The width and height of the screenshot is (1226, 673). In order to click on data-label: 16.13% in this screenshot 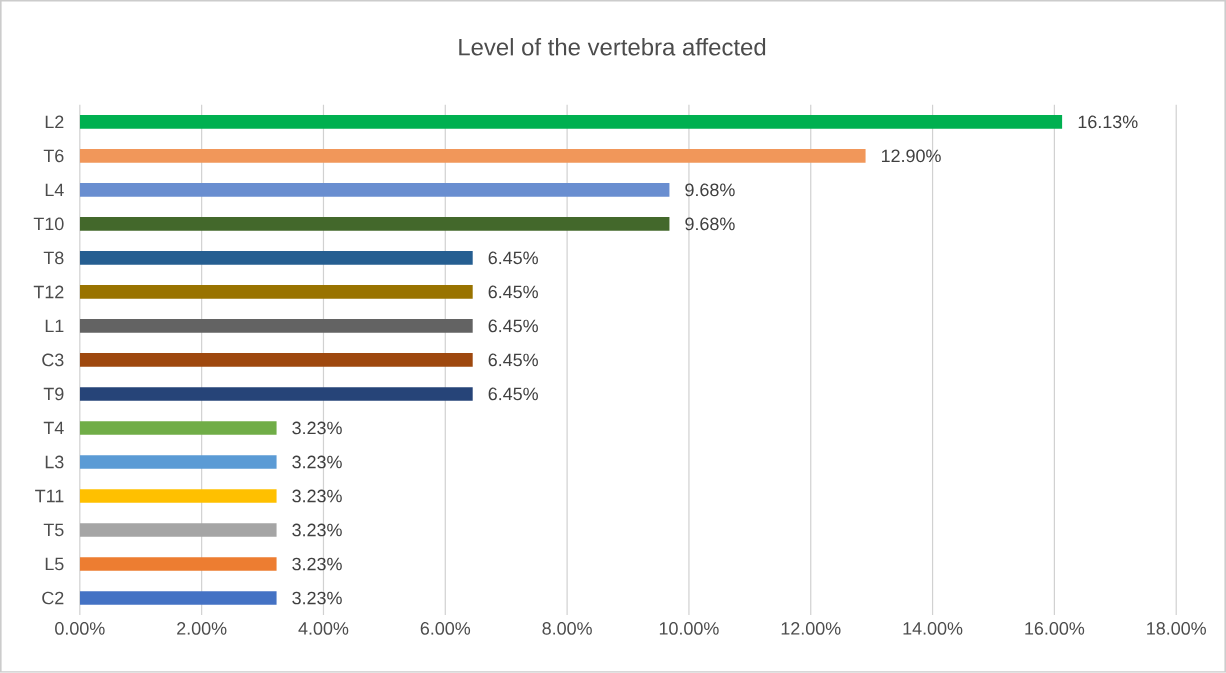, I will do `click(1108, 122)`.